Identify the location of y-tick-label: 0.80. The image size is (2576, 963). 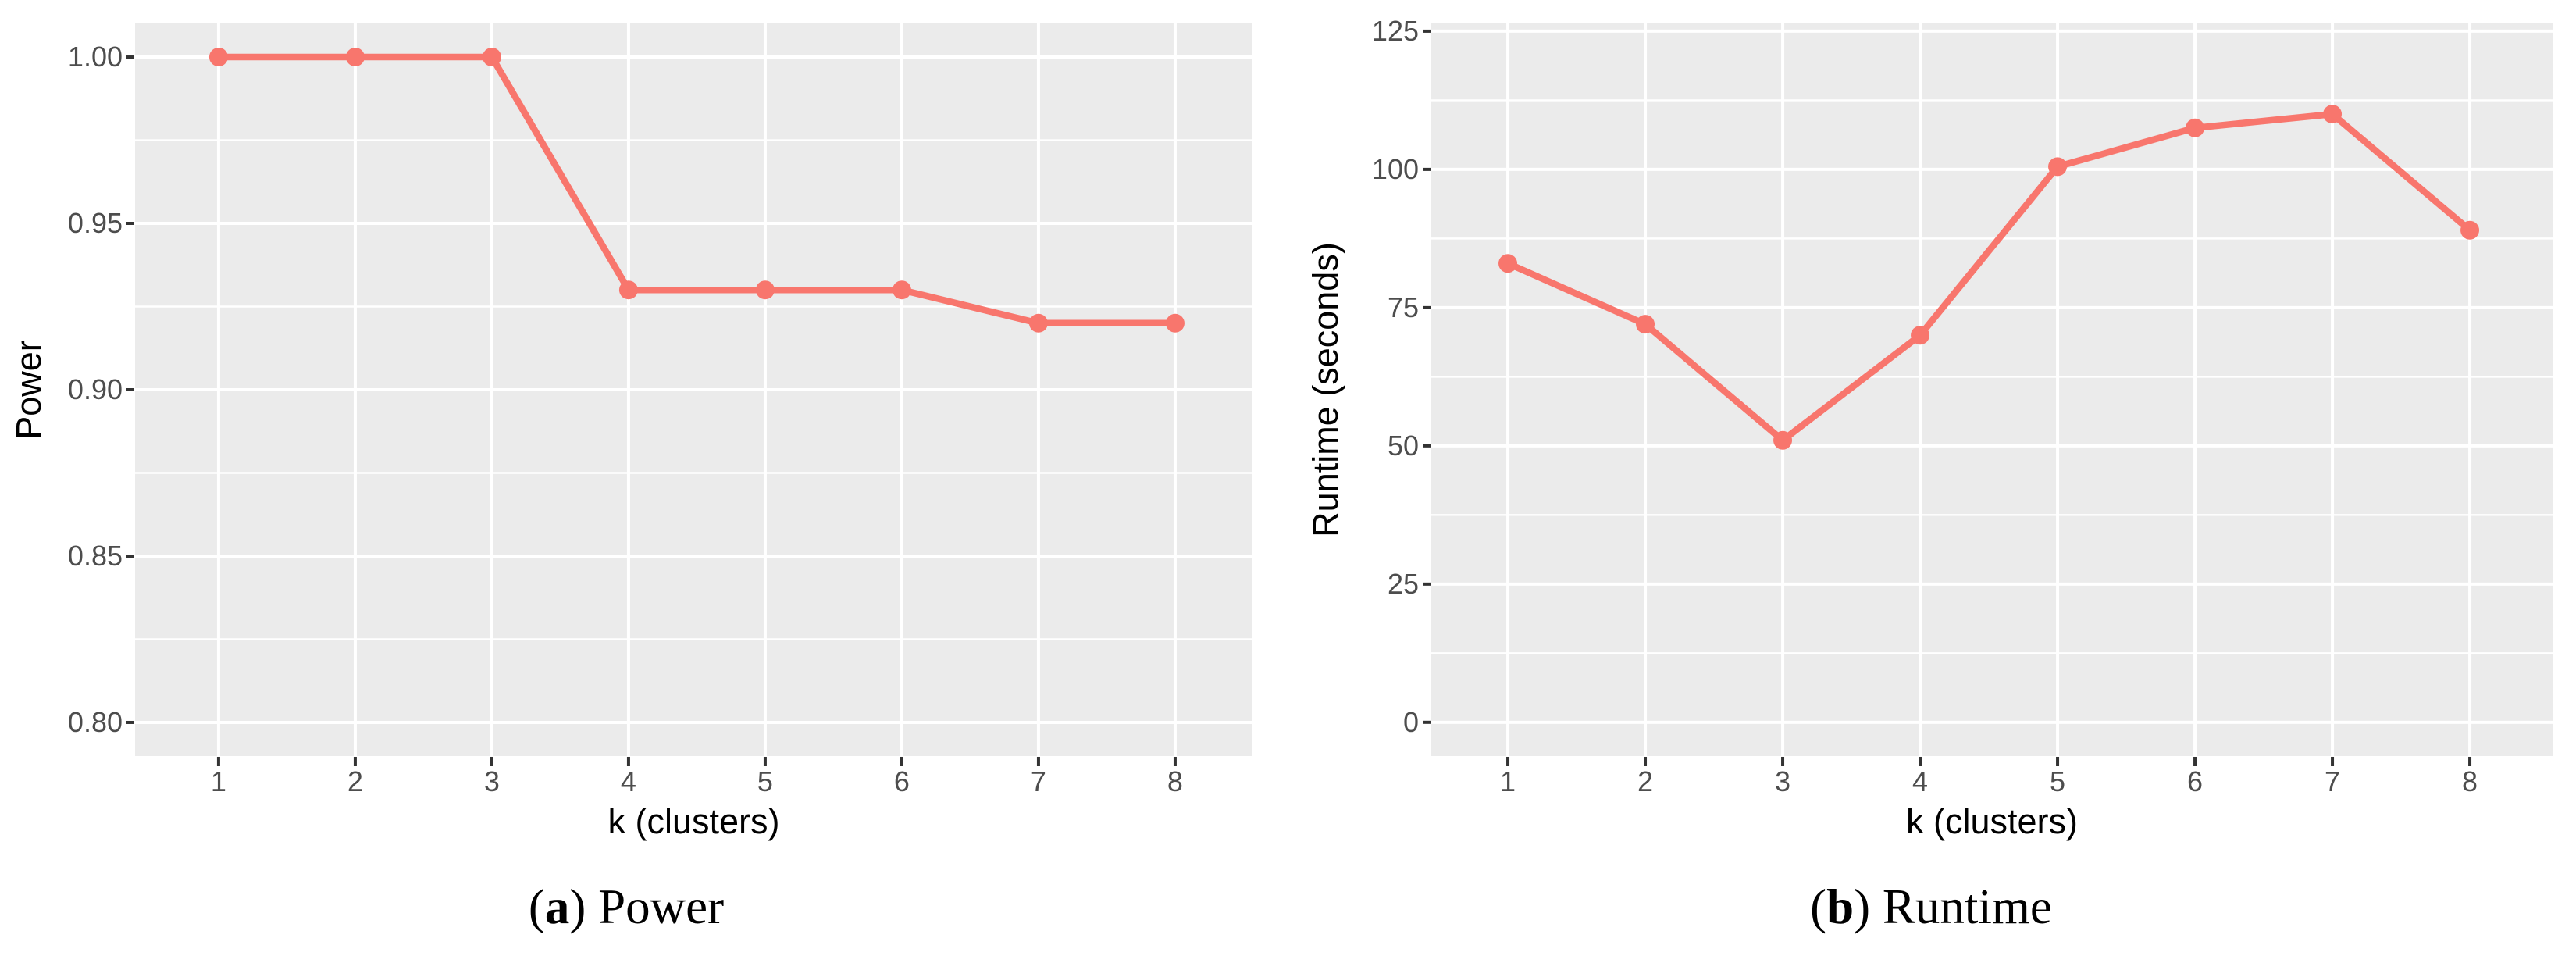
(95, 722).